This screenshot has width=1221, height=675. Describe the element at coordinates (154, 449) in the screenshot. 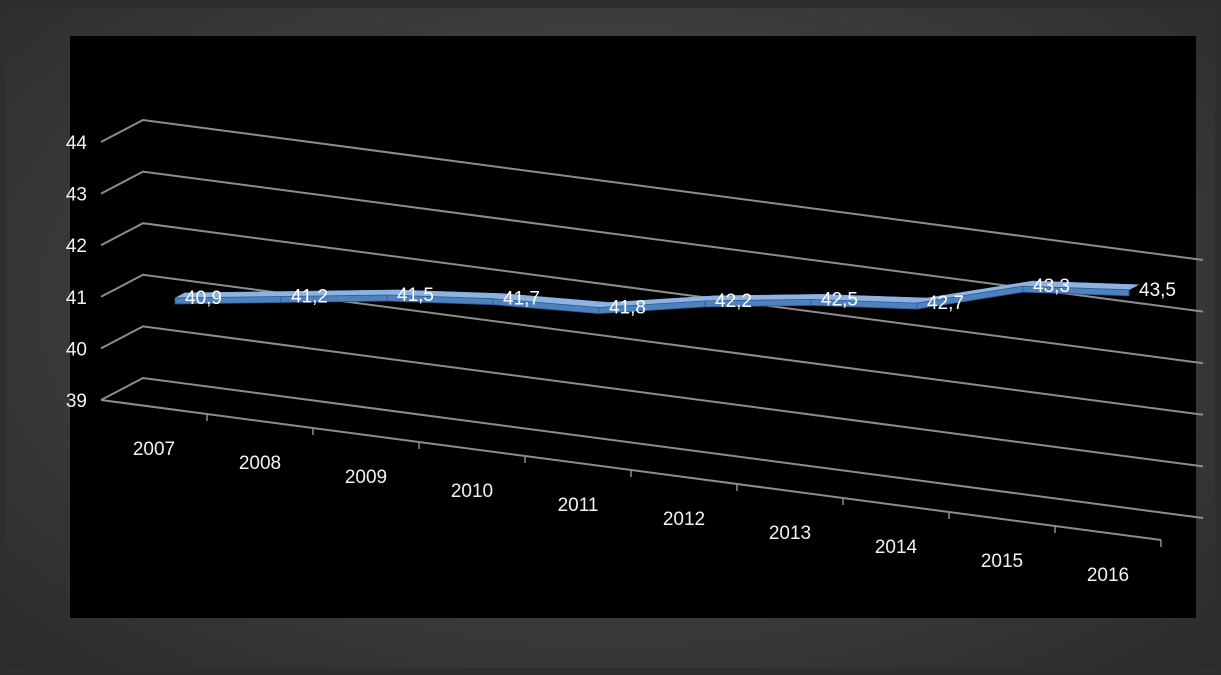

I see `x-tick-label-2007: 2007` at that location.